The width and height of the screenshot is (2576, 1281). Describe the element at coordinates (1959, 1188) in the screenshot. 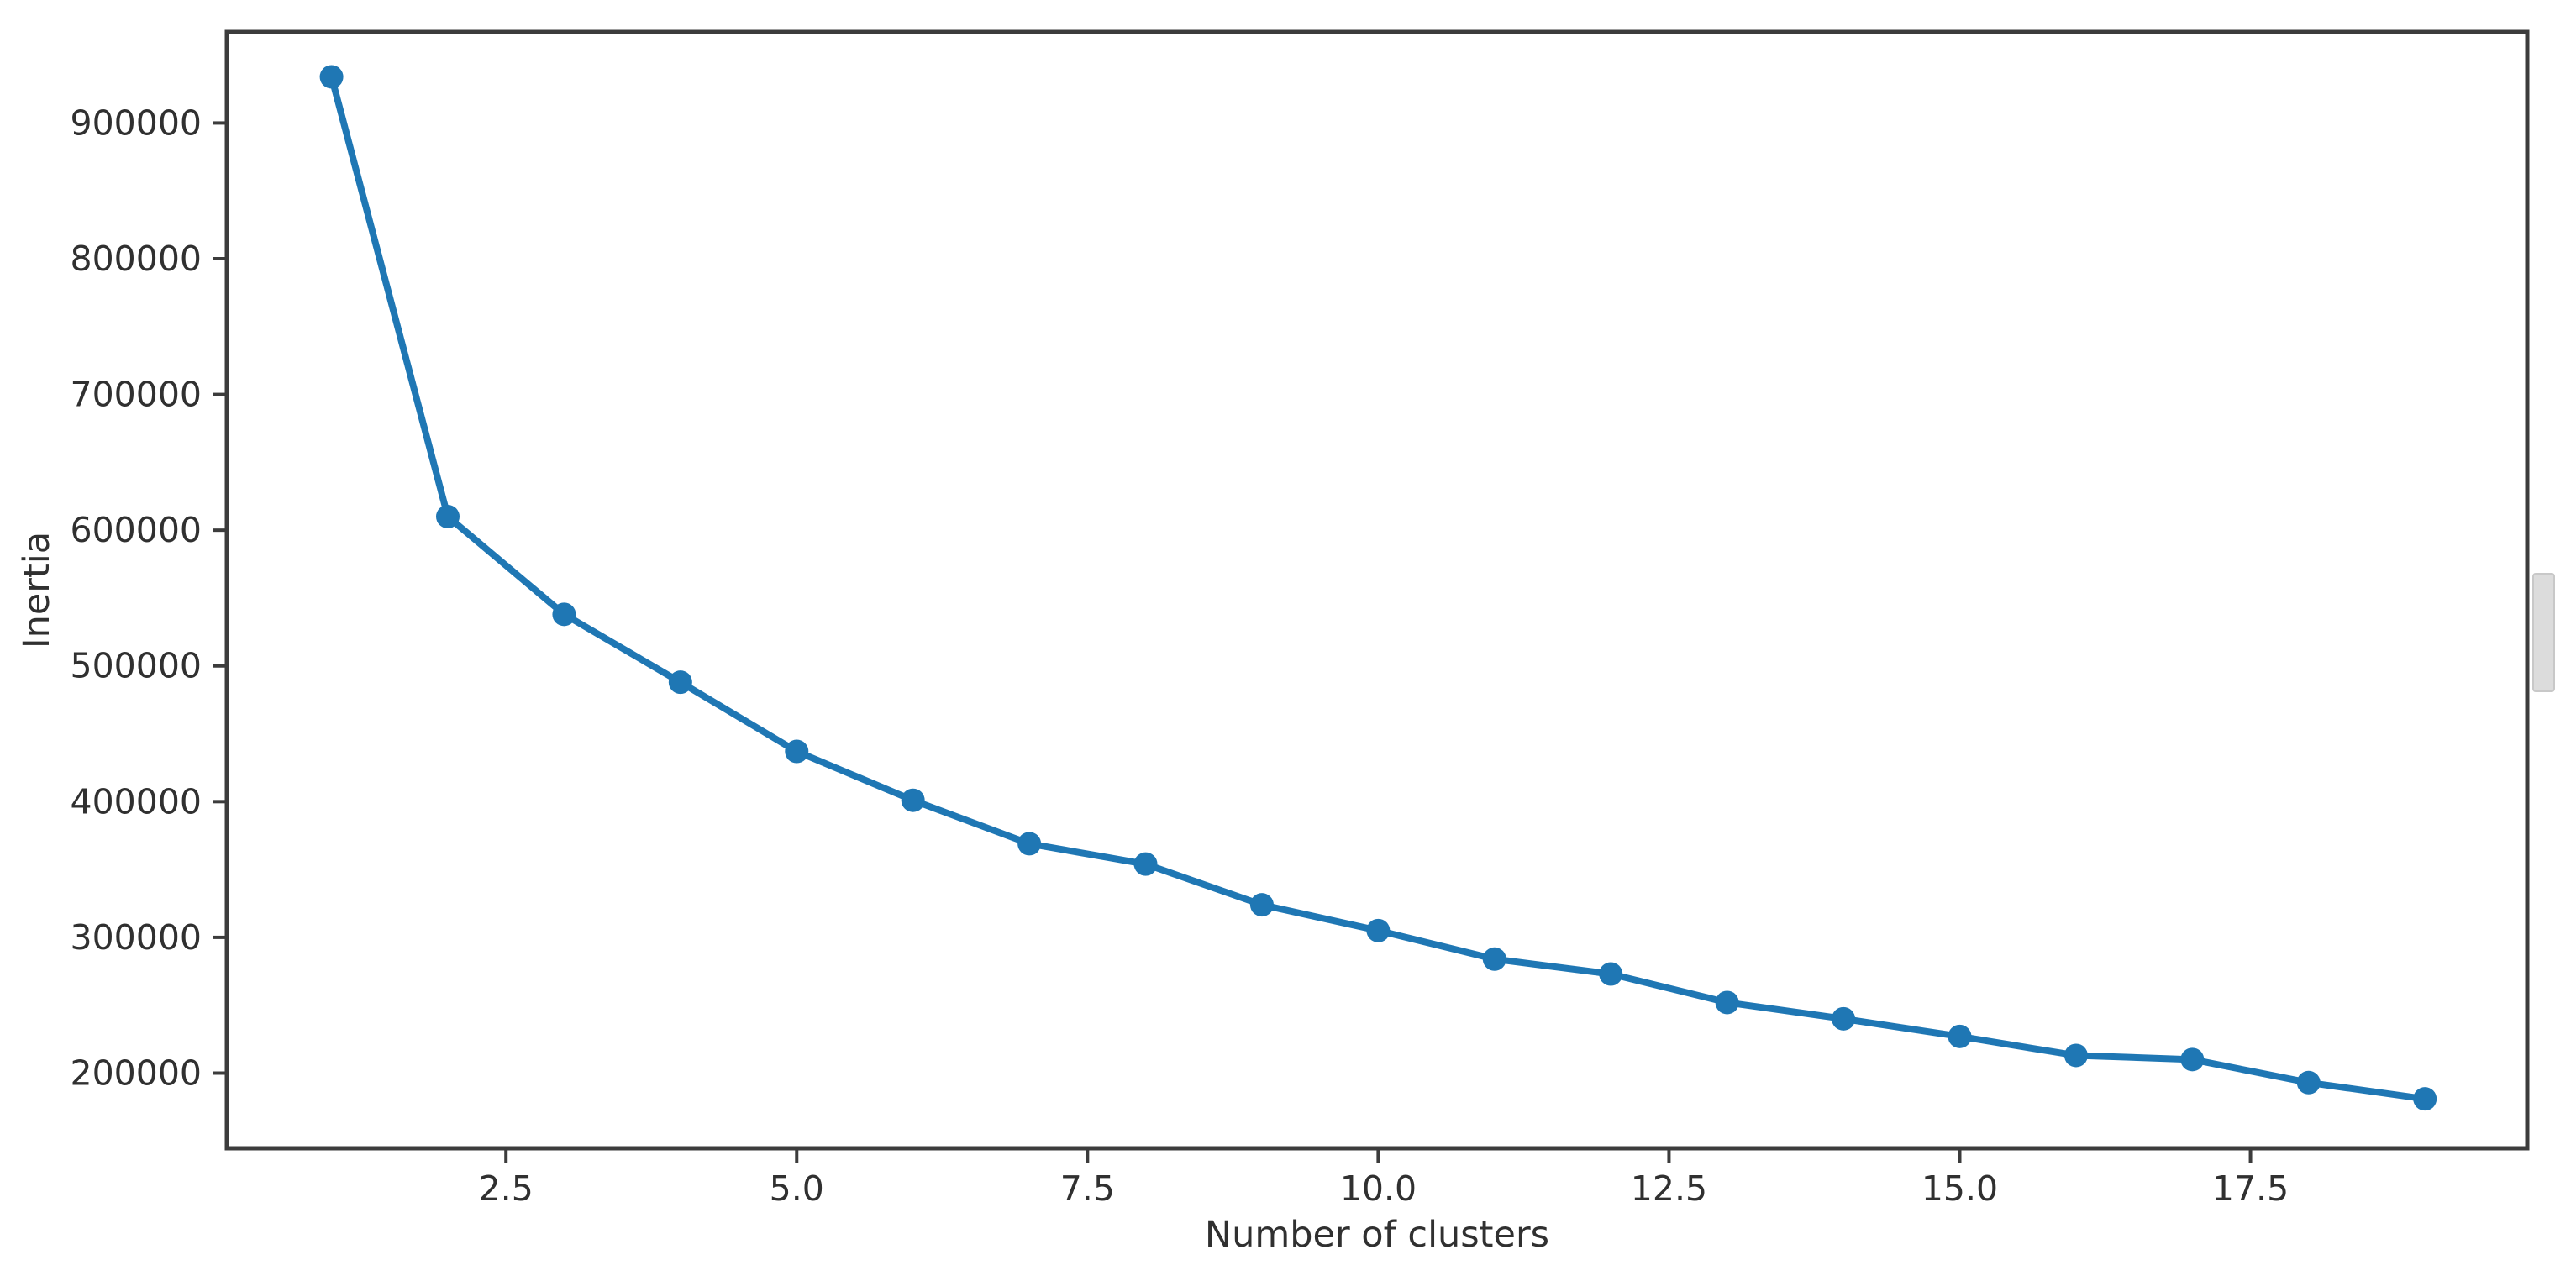

I see `x-tick-label: 15.0` at that location.